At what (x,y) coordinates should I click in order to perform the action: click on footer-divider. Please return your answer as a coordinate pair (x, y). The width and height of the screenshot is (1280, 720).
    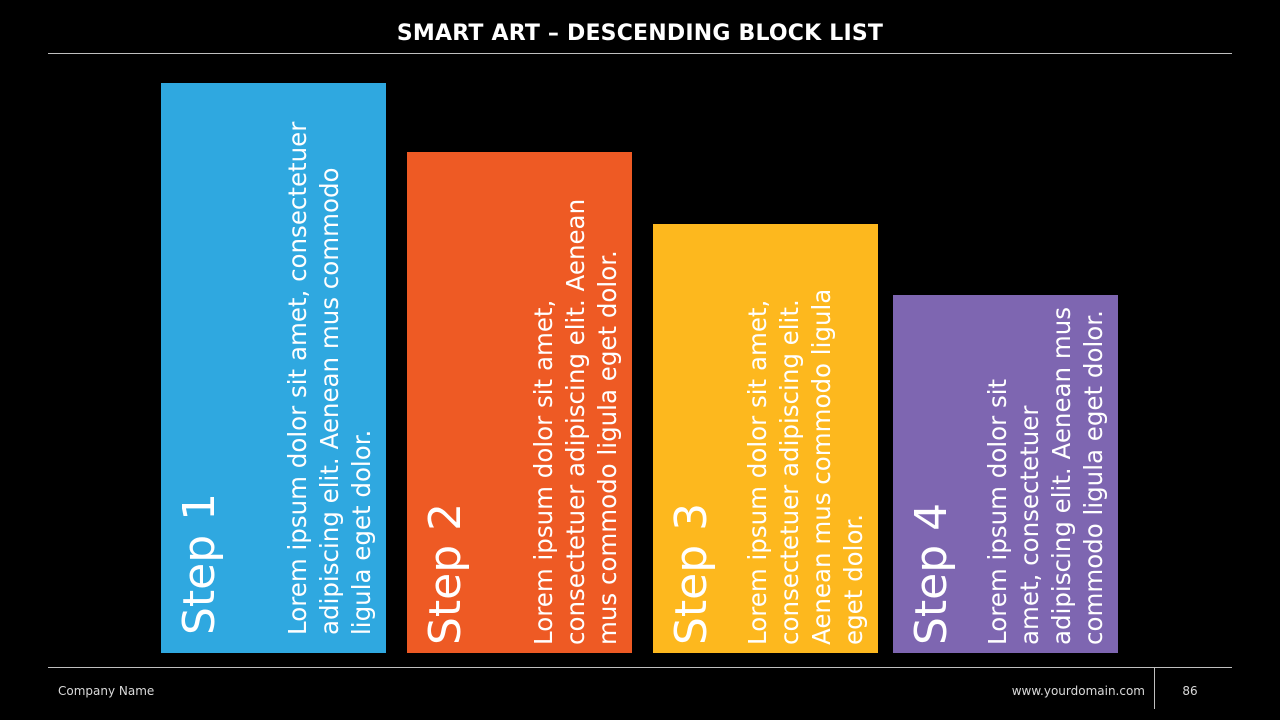
    Looking at the image, I should click on (640, 667).